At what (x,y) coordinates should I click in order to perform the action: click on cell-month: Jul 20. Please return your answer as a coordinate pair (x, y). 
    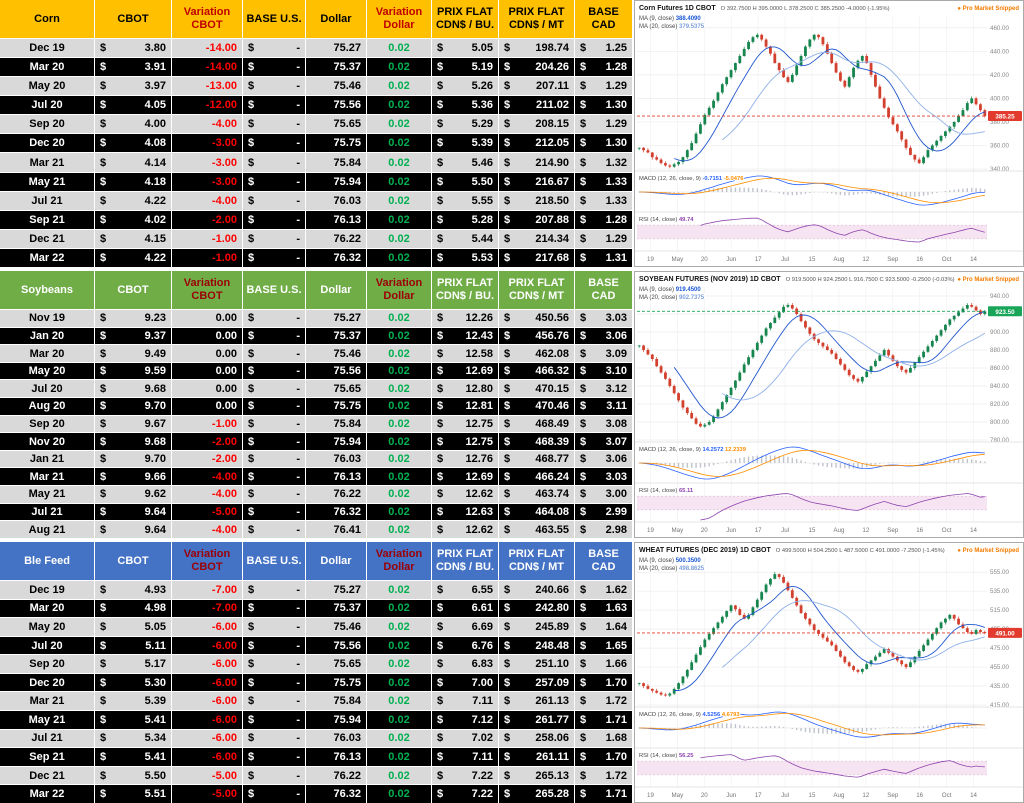
    Looking at the image, I should click on (47, 105).